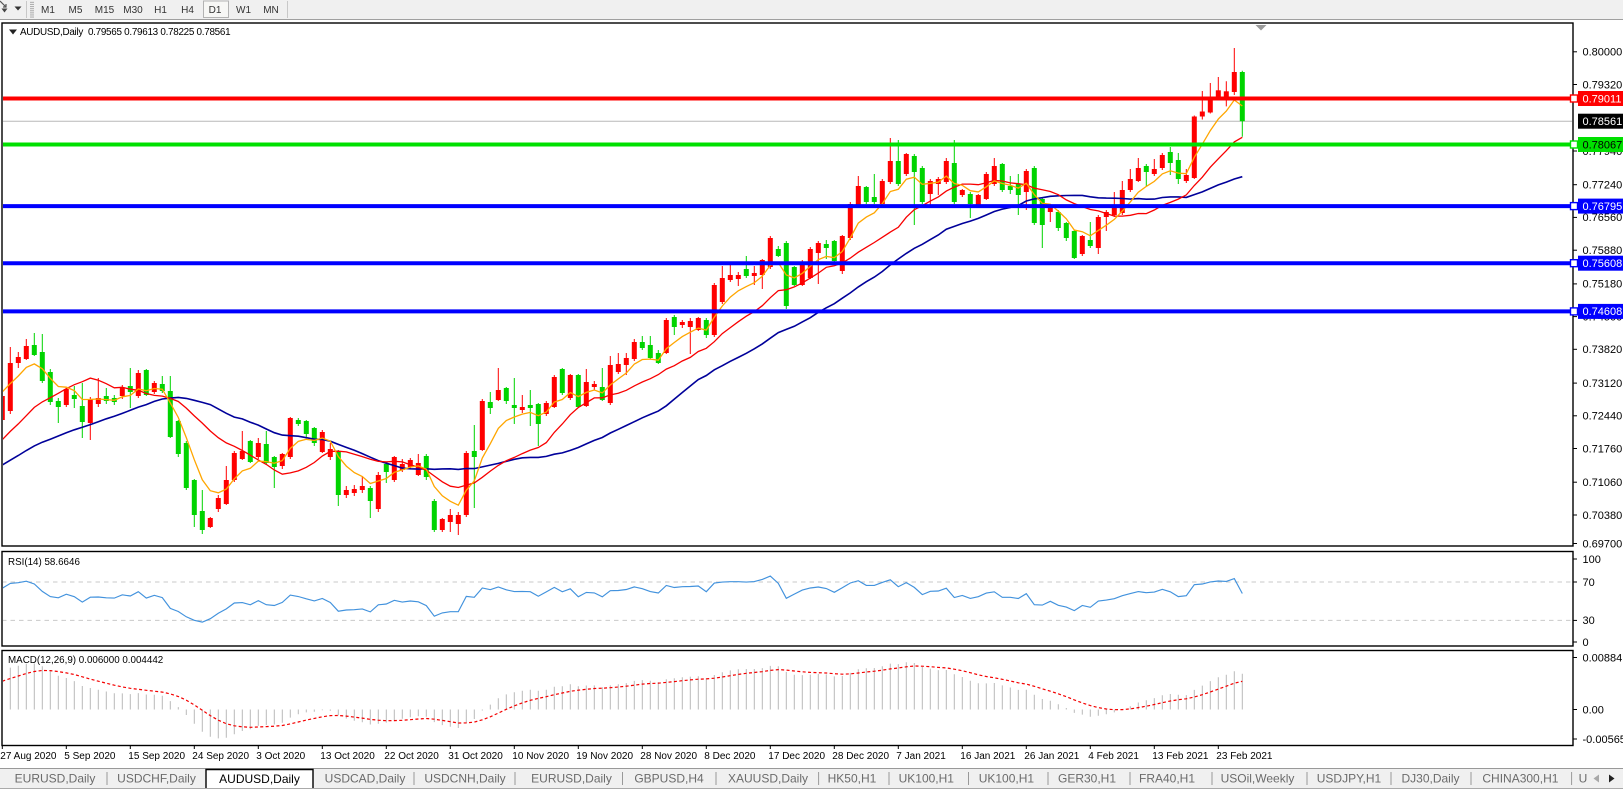 Image resolution: width=1623 pixels, height=795 pixels. Describe the element at coordinates (365, 779) in the screenshot. I see `svg-text: USDCAD,Daily` at that location.